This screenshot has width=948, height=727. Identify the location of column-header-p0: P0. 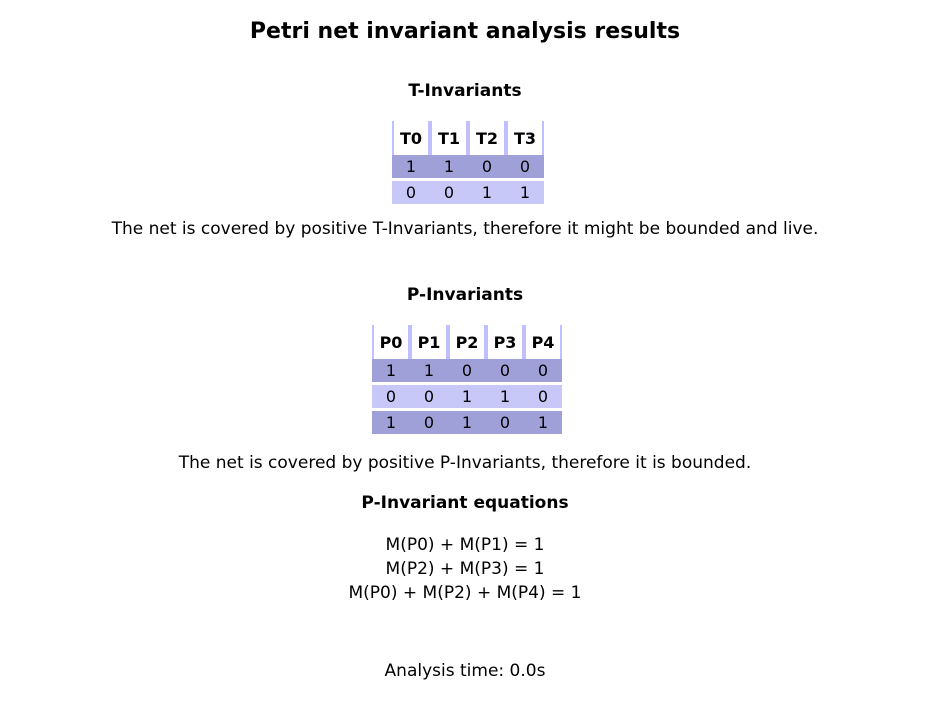
(391, 342).